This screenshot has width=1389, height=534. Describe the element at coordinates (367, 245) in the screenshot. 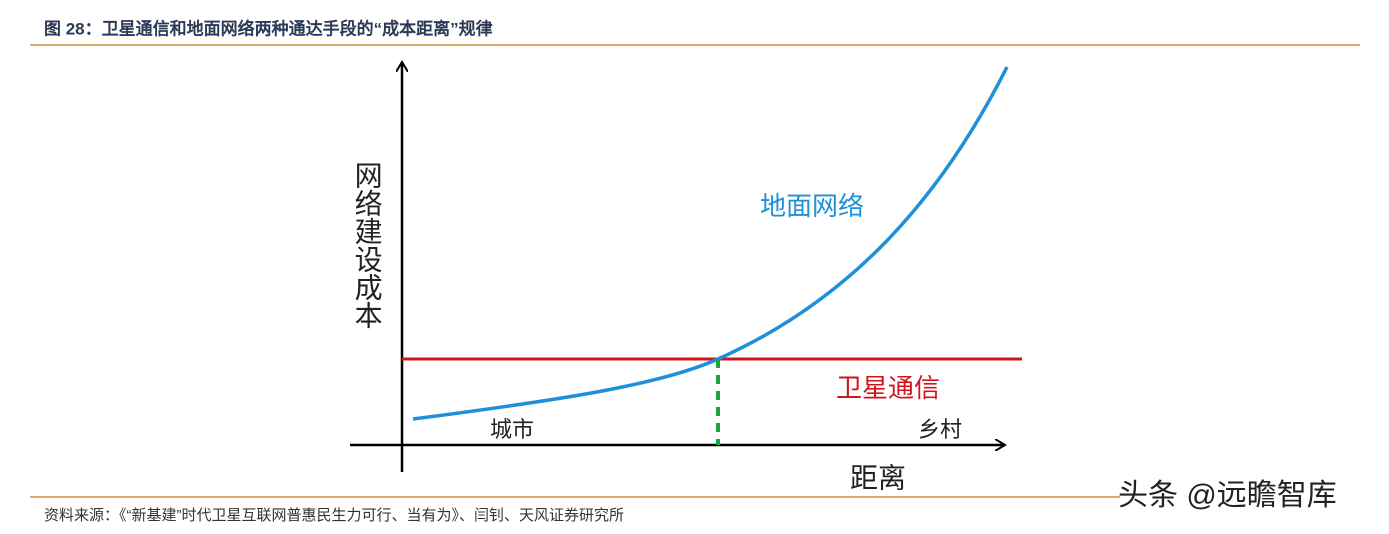

I see `y-axis-label: 网络建设成本` at that location.